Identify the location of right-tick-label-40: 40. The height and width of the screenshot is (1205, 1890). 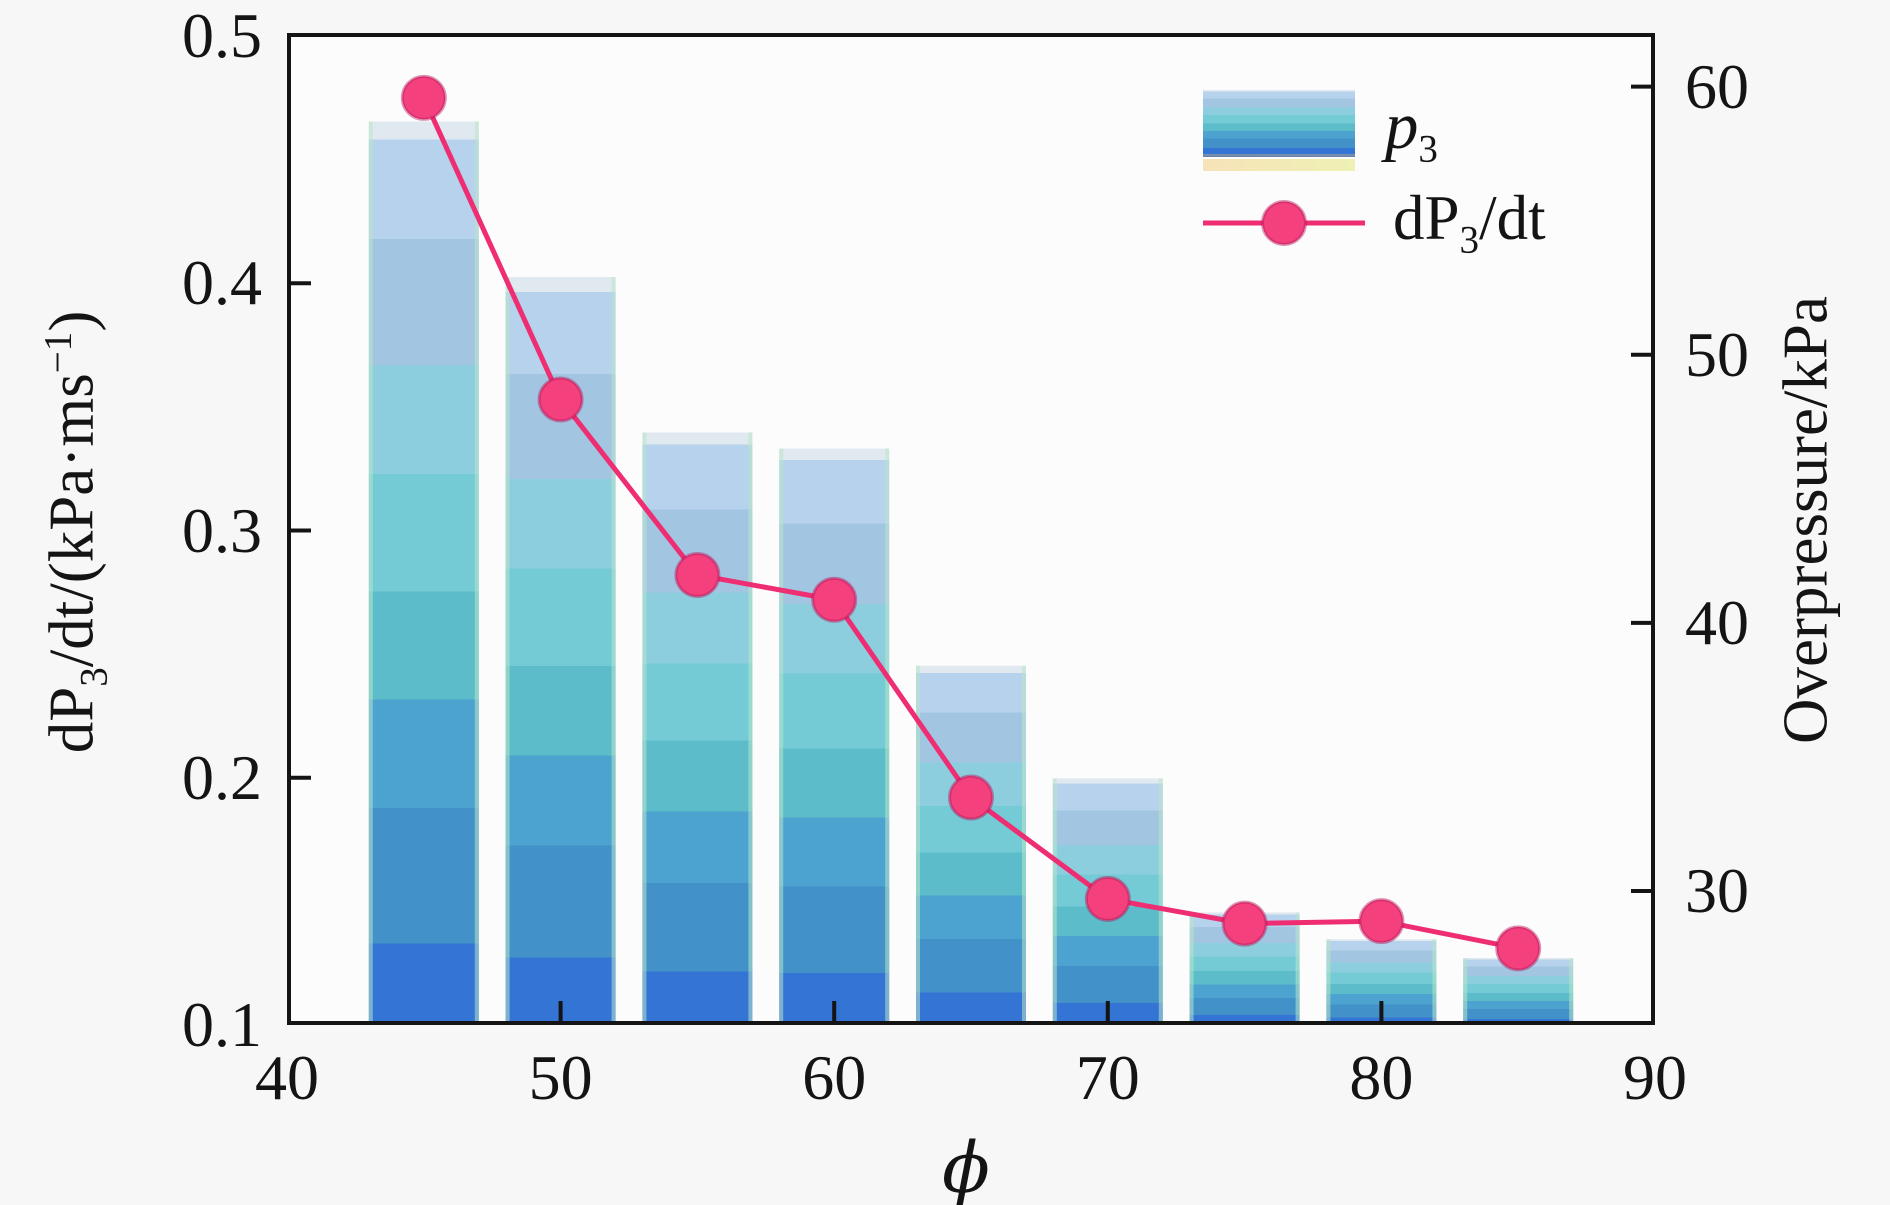
(1717, 622).